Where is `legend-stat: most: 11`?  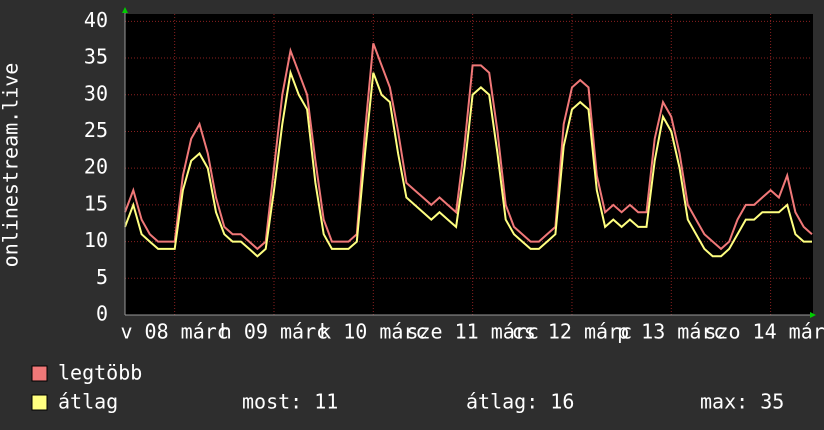
legend-stat: most: 11 is located at coordinates (290, 402).